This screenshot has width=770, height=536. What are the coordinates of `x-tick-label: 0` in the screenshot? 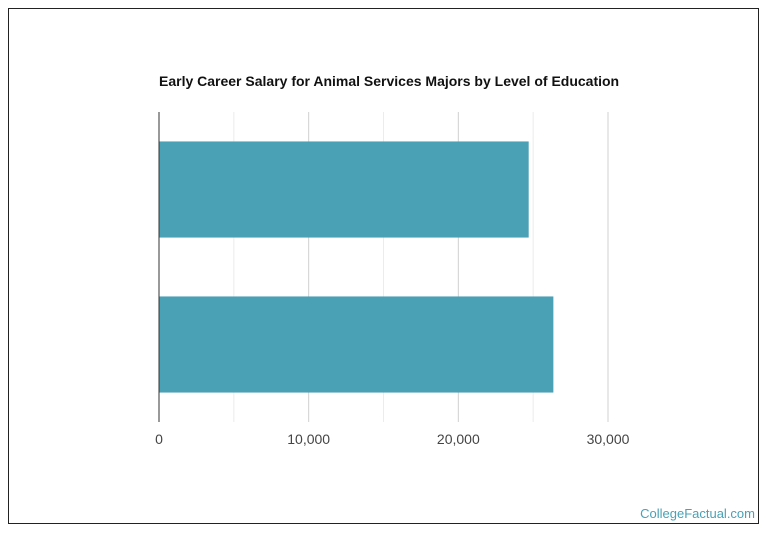 It's located at (159, 439).